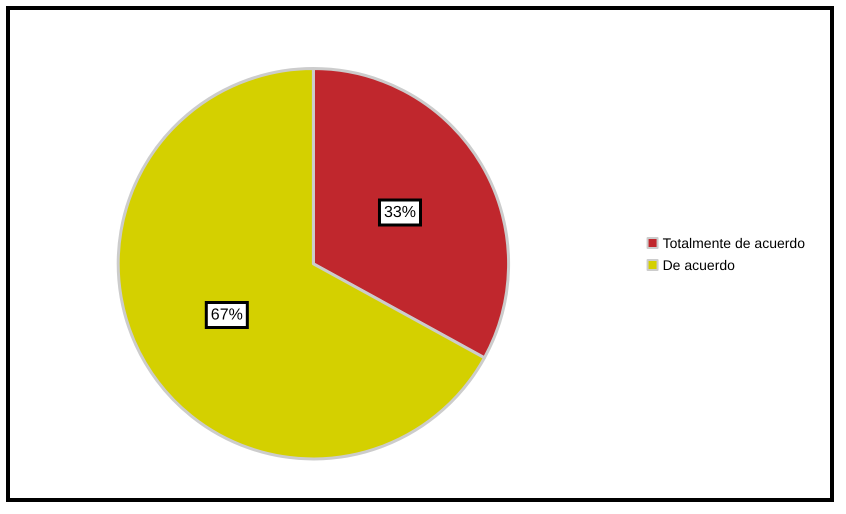 The image size is (846, 514). Describe the element at coordinates (226, 315) in the screenshot. I see `data-label: 67%` at that location.